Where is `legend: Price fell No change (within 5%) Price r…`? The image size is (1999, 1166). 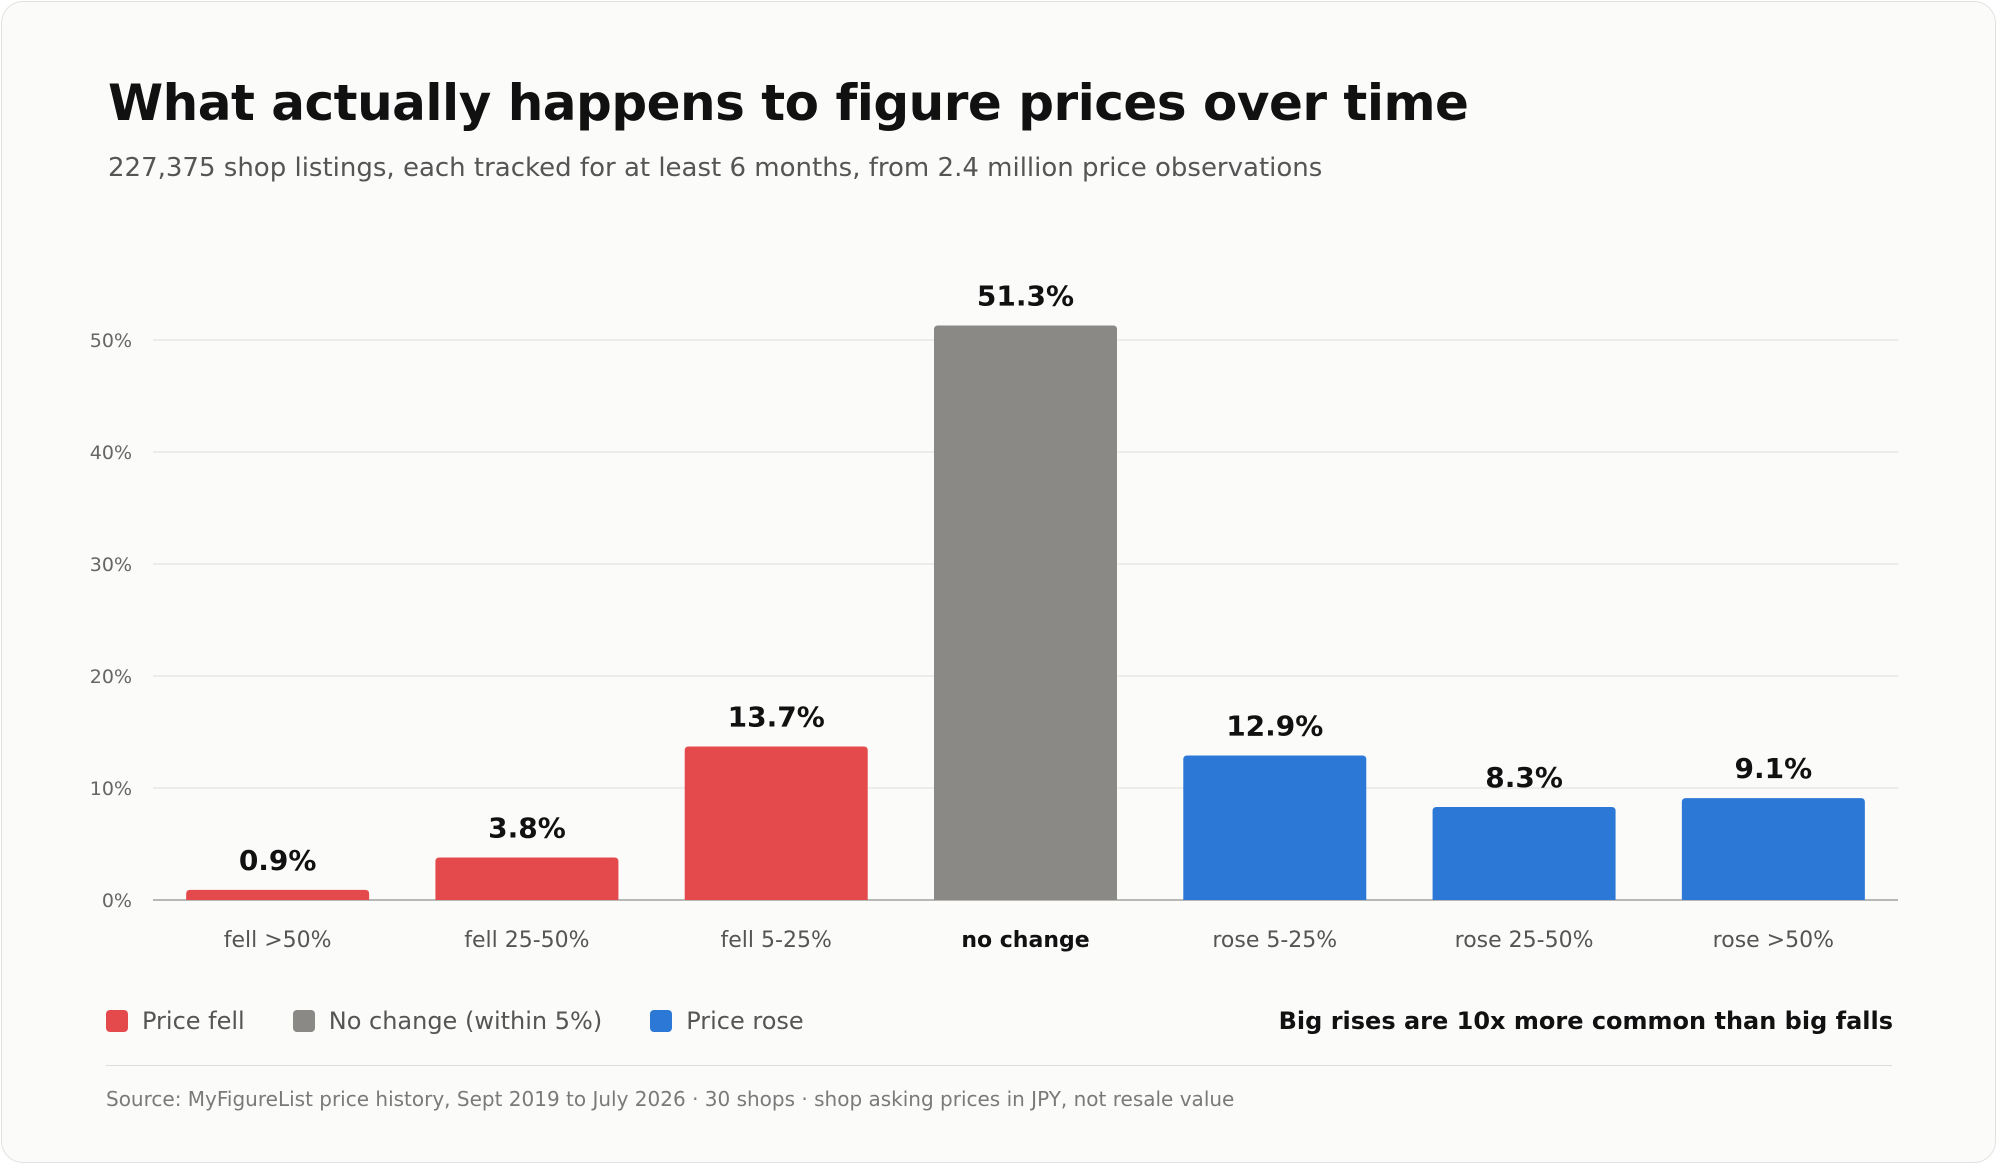 legend: Price fell No change (within 5%) Price r… is located at coordinates (455, 1021).